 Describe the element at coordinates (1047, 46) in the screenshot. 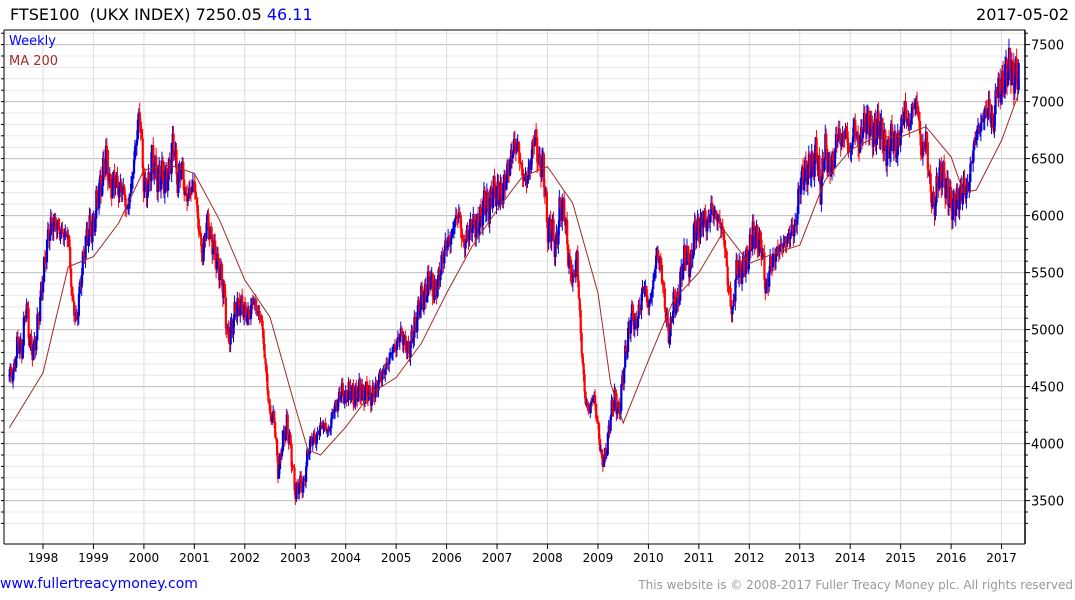

I see `y-tick-label: 7500` at that location.